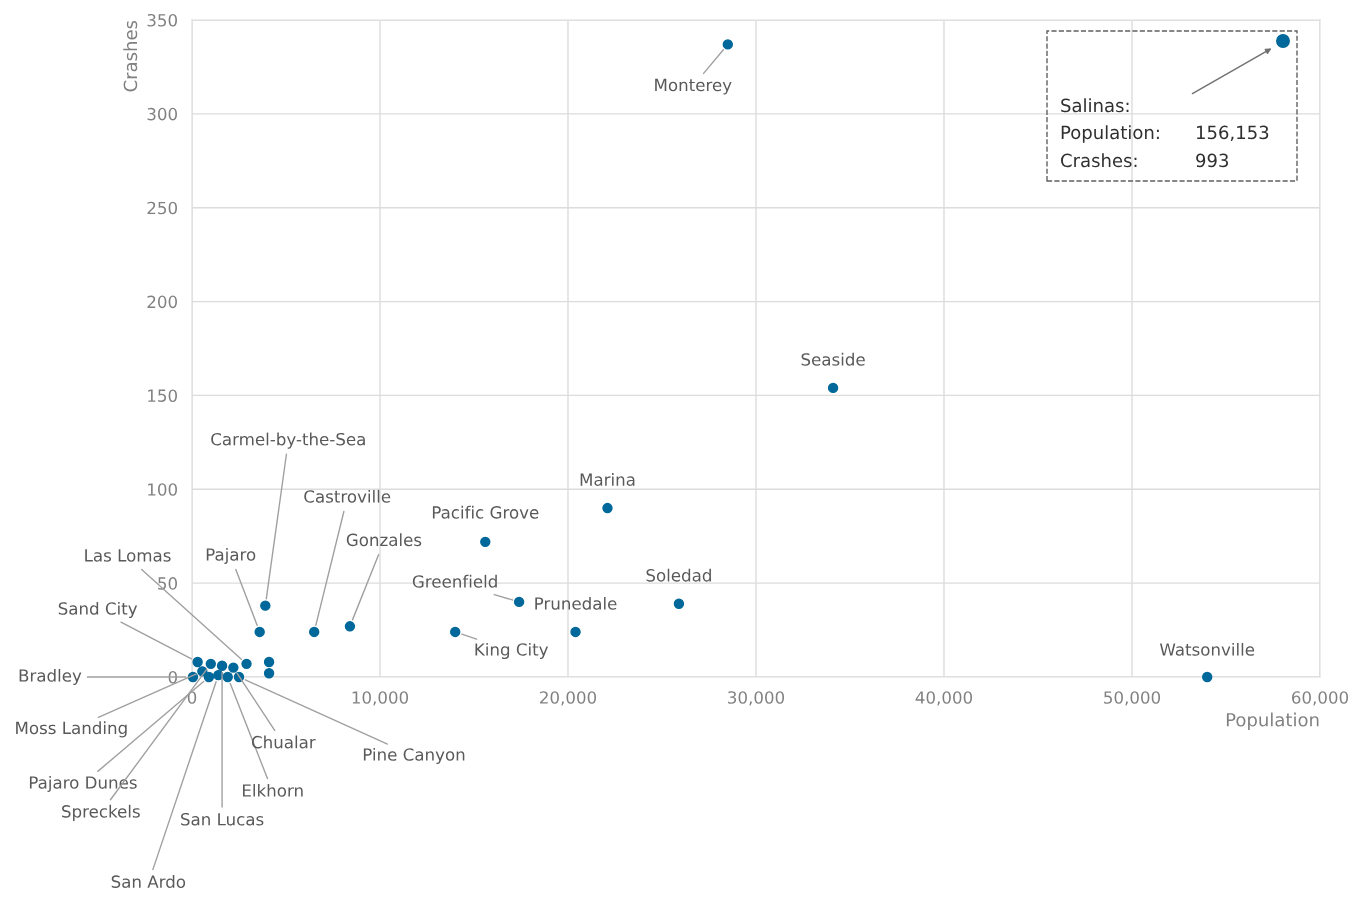 The width and height of the screenshot is (1351, 903). What do you see at coordinates (1099, 160) in the screenshot?
I see `annotation: Crashes:` at bounding box center [1099, 160].